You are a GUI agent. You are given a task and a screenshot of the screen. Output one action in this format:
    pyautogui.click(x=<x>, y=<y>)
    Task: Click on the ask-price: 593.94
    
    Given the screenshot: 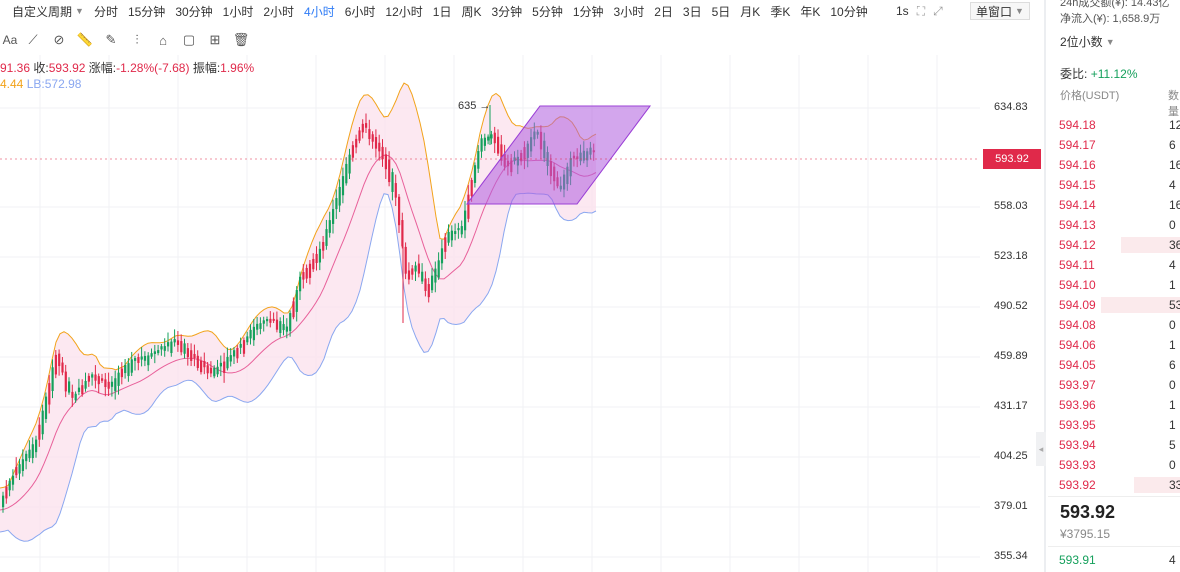 What is the action you would take?
    pyautogui.click(x=1077, y=445)
    